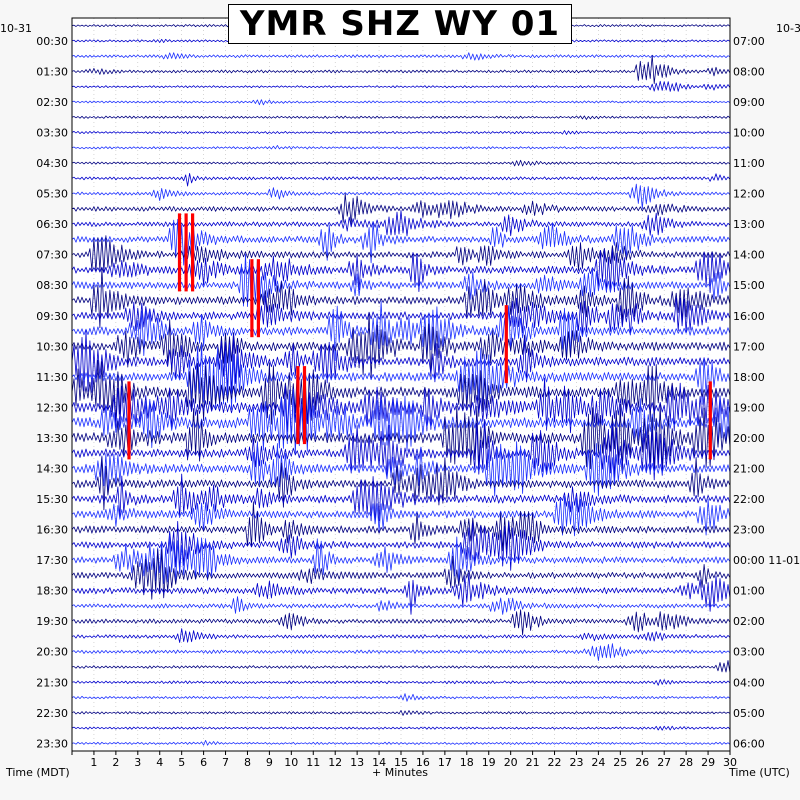 Image resolution: width=800 pixels, height=800 pixels. Describe the element at coordinates (749, 407) in the screenshot. I see `right-time-label: 19:00` at that location.